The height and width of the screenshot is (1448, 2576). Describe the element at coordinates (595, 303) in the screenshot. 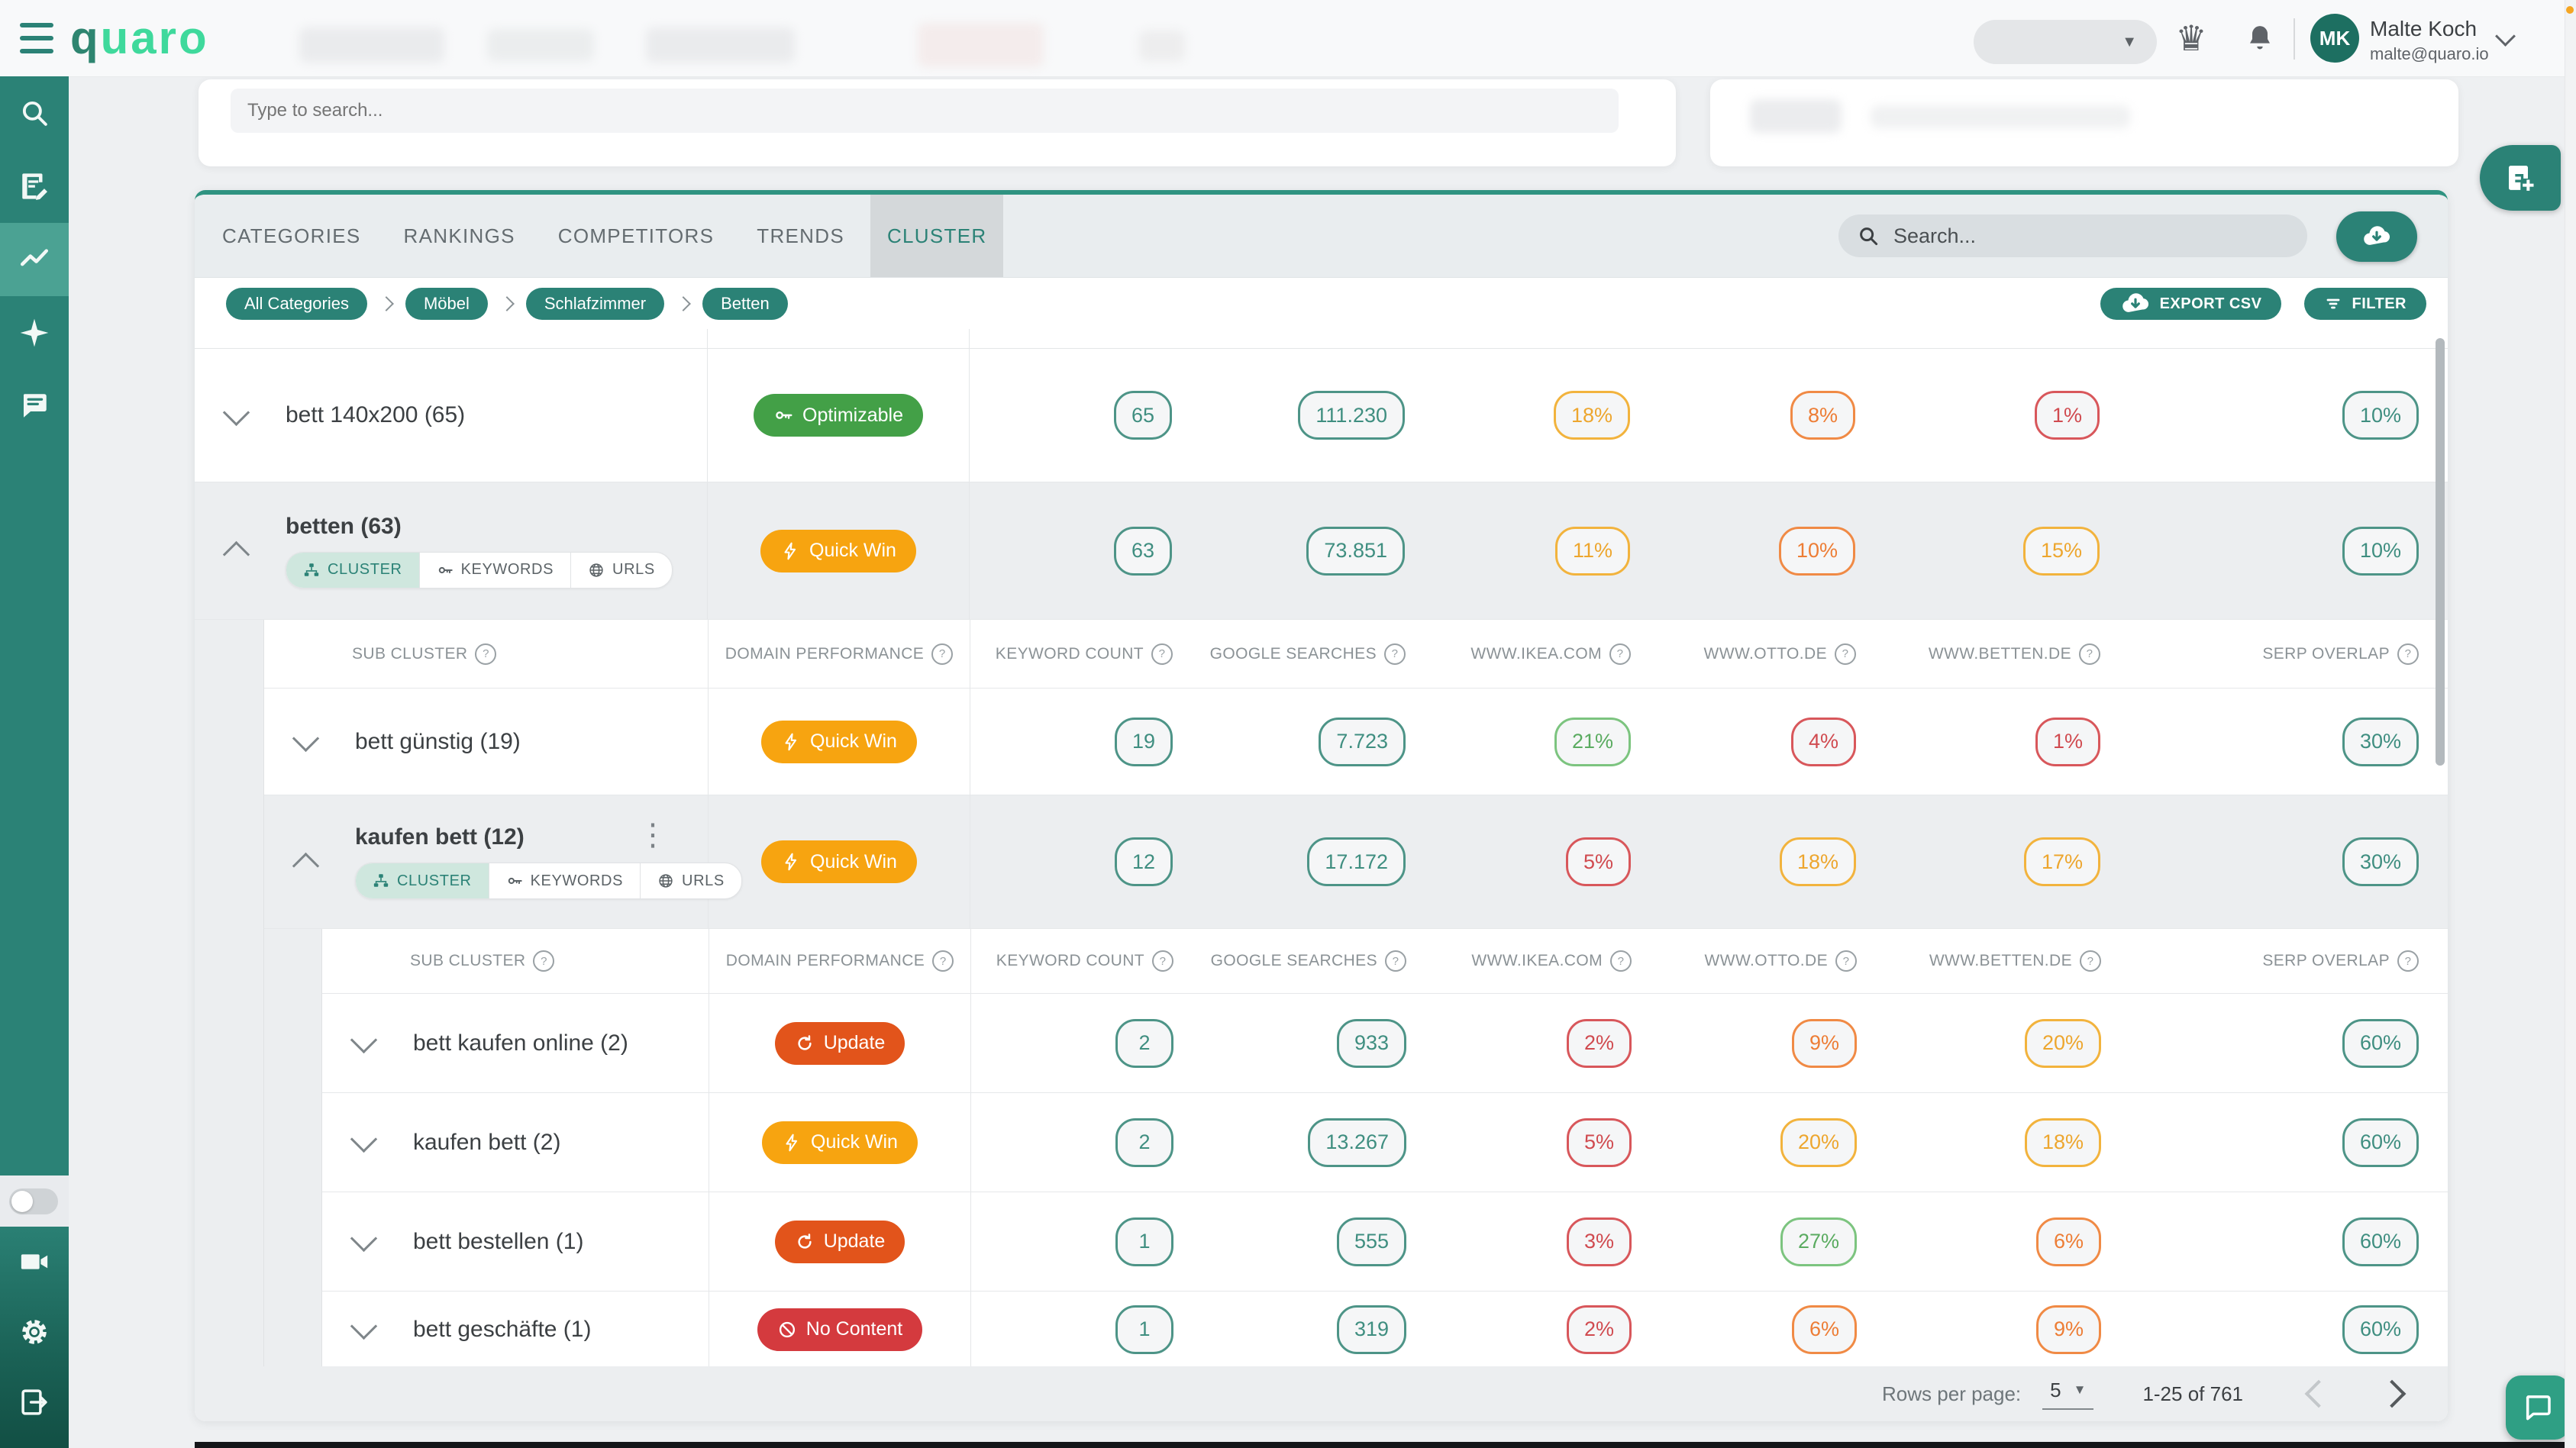

I see `breadcrumb-item: Schlafzimmer` at that location.